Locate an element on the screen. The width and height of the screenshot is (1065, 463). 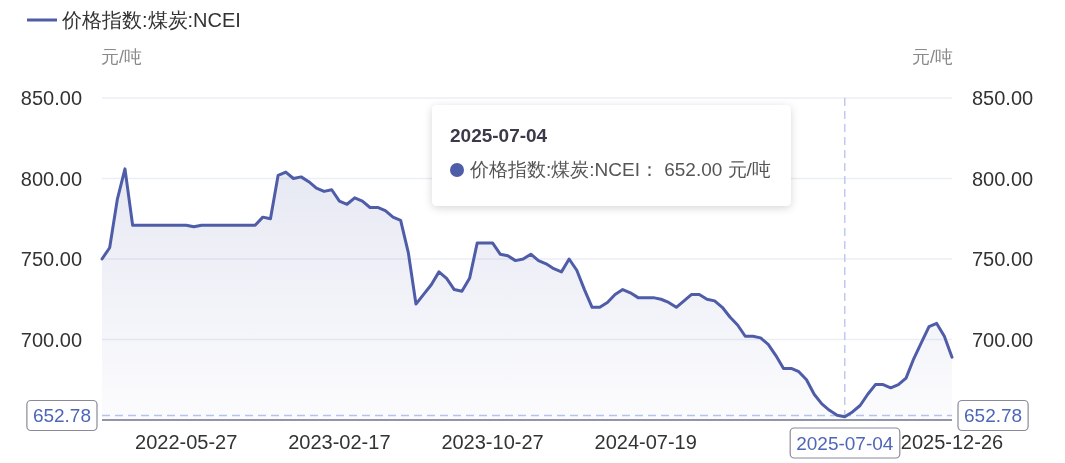
x-tick-label: 2024-07-19 is located at coordinates (645, 442).